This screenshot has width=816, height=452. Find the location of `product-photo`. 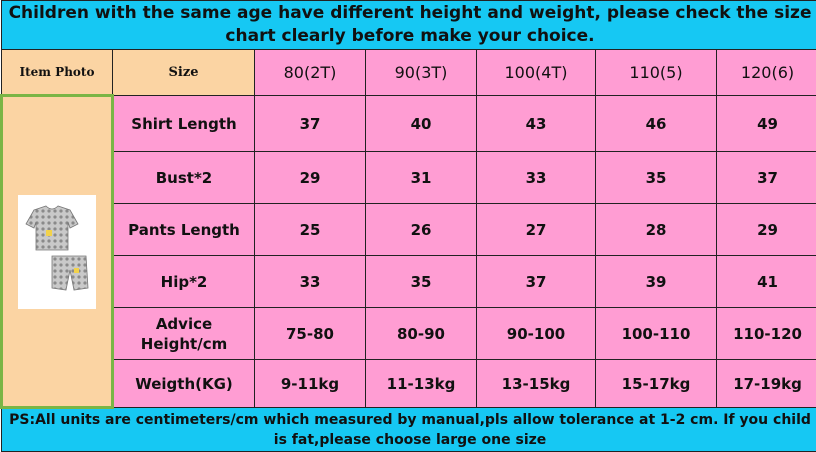

product-photo is located at coordinates (57, 252).